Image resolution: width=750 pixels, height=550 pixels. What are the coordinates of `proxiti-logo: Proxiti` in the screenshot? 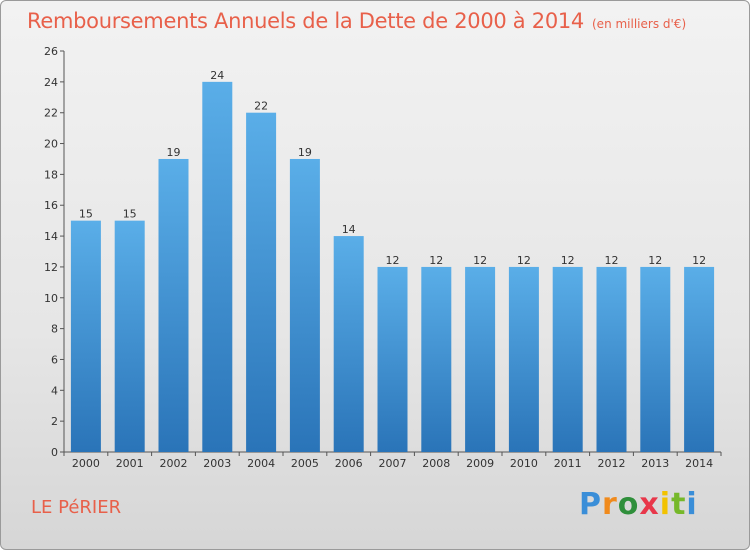 It's located at (638, 504).